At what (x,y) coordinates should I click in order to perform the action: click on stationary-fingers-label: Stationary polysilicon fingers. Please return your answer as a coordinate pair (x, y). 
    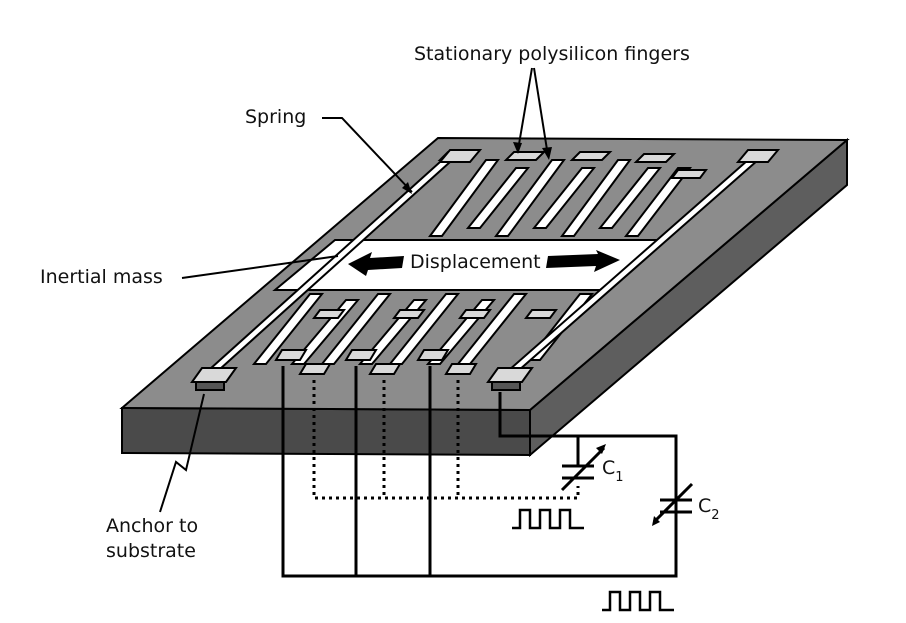
    Looking at the image, I should click on (552, 54).